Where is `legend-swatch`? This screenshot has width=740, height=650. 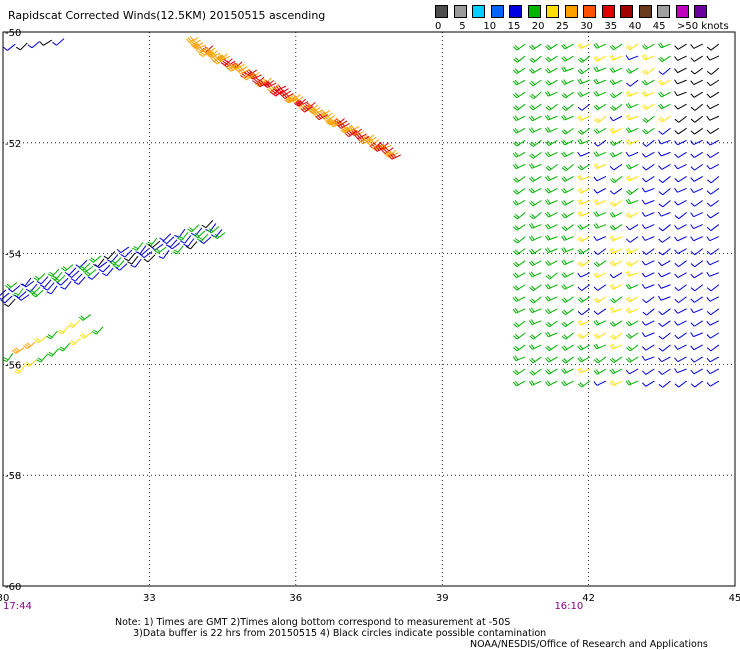
legend-swatch is located at coordinates (515, 11).